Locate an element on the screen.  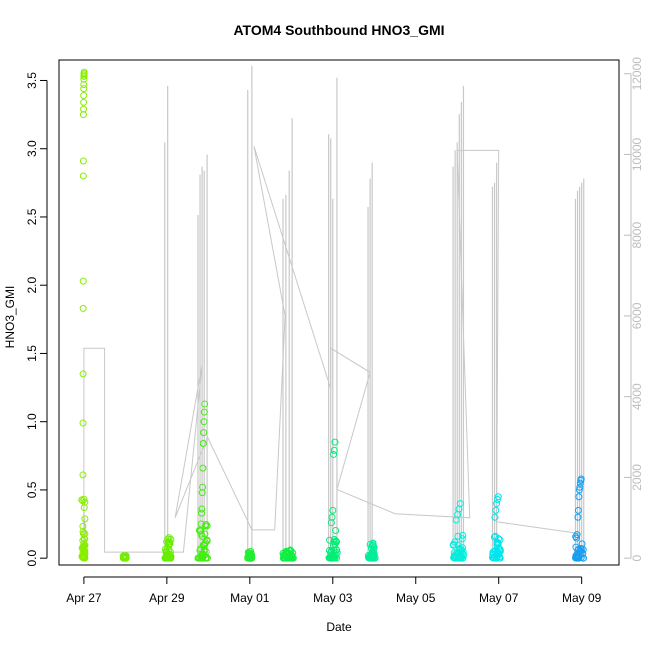
y2-tick-label: 2000 is located at coordinates (637, 477).